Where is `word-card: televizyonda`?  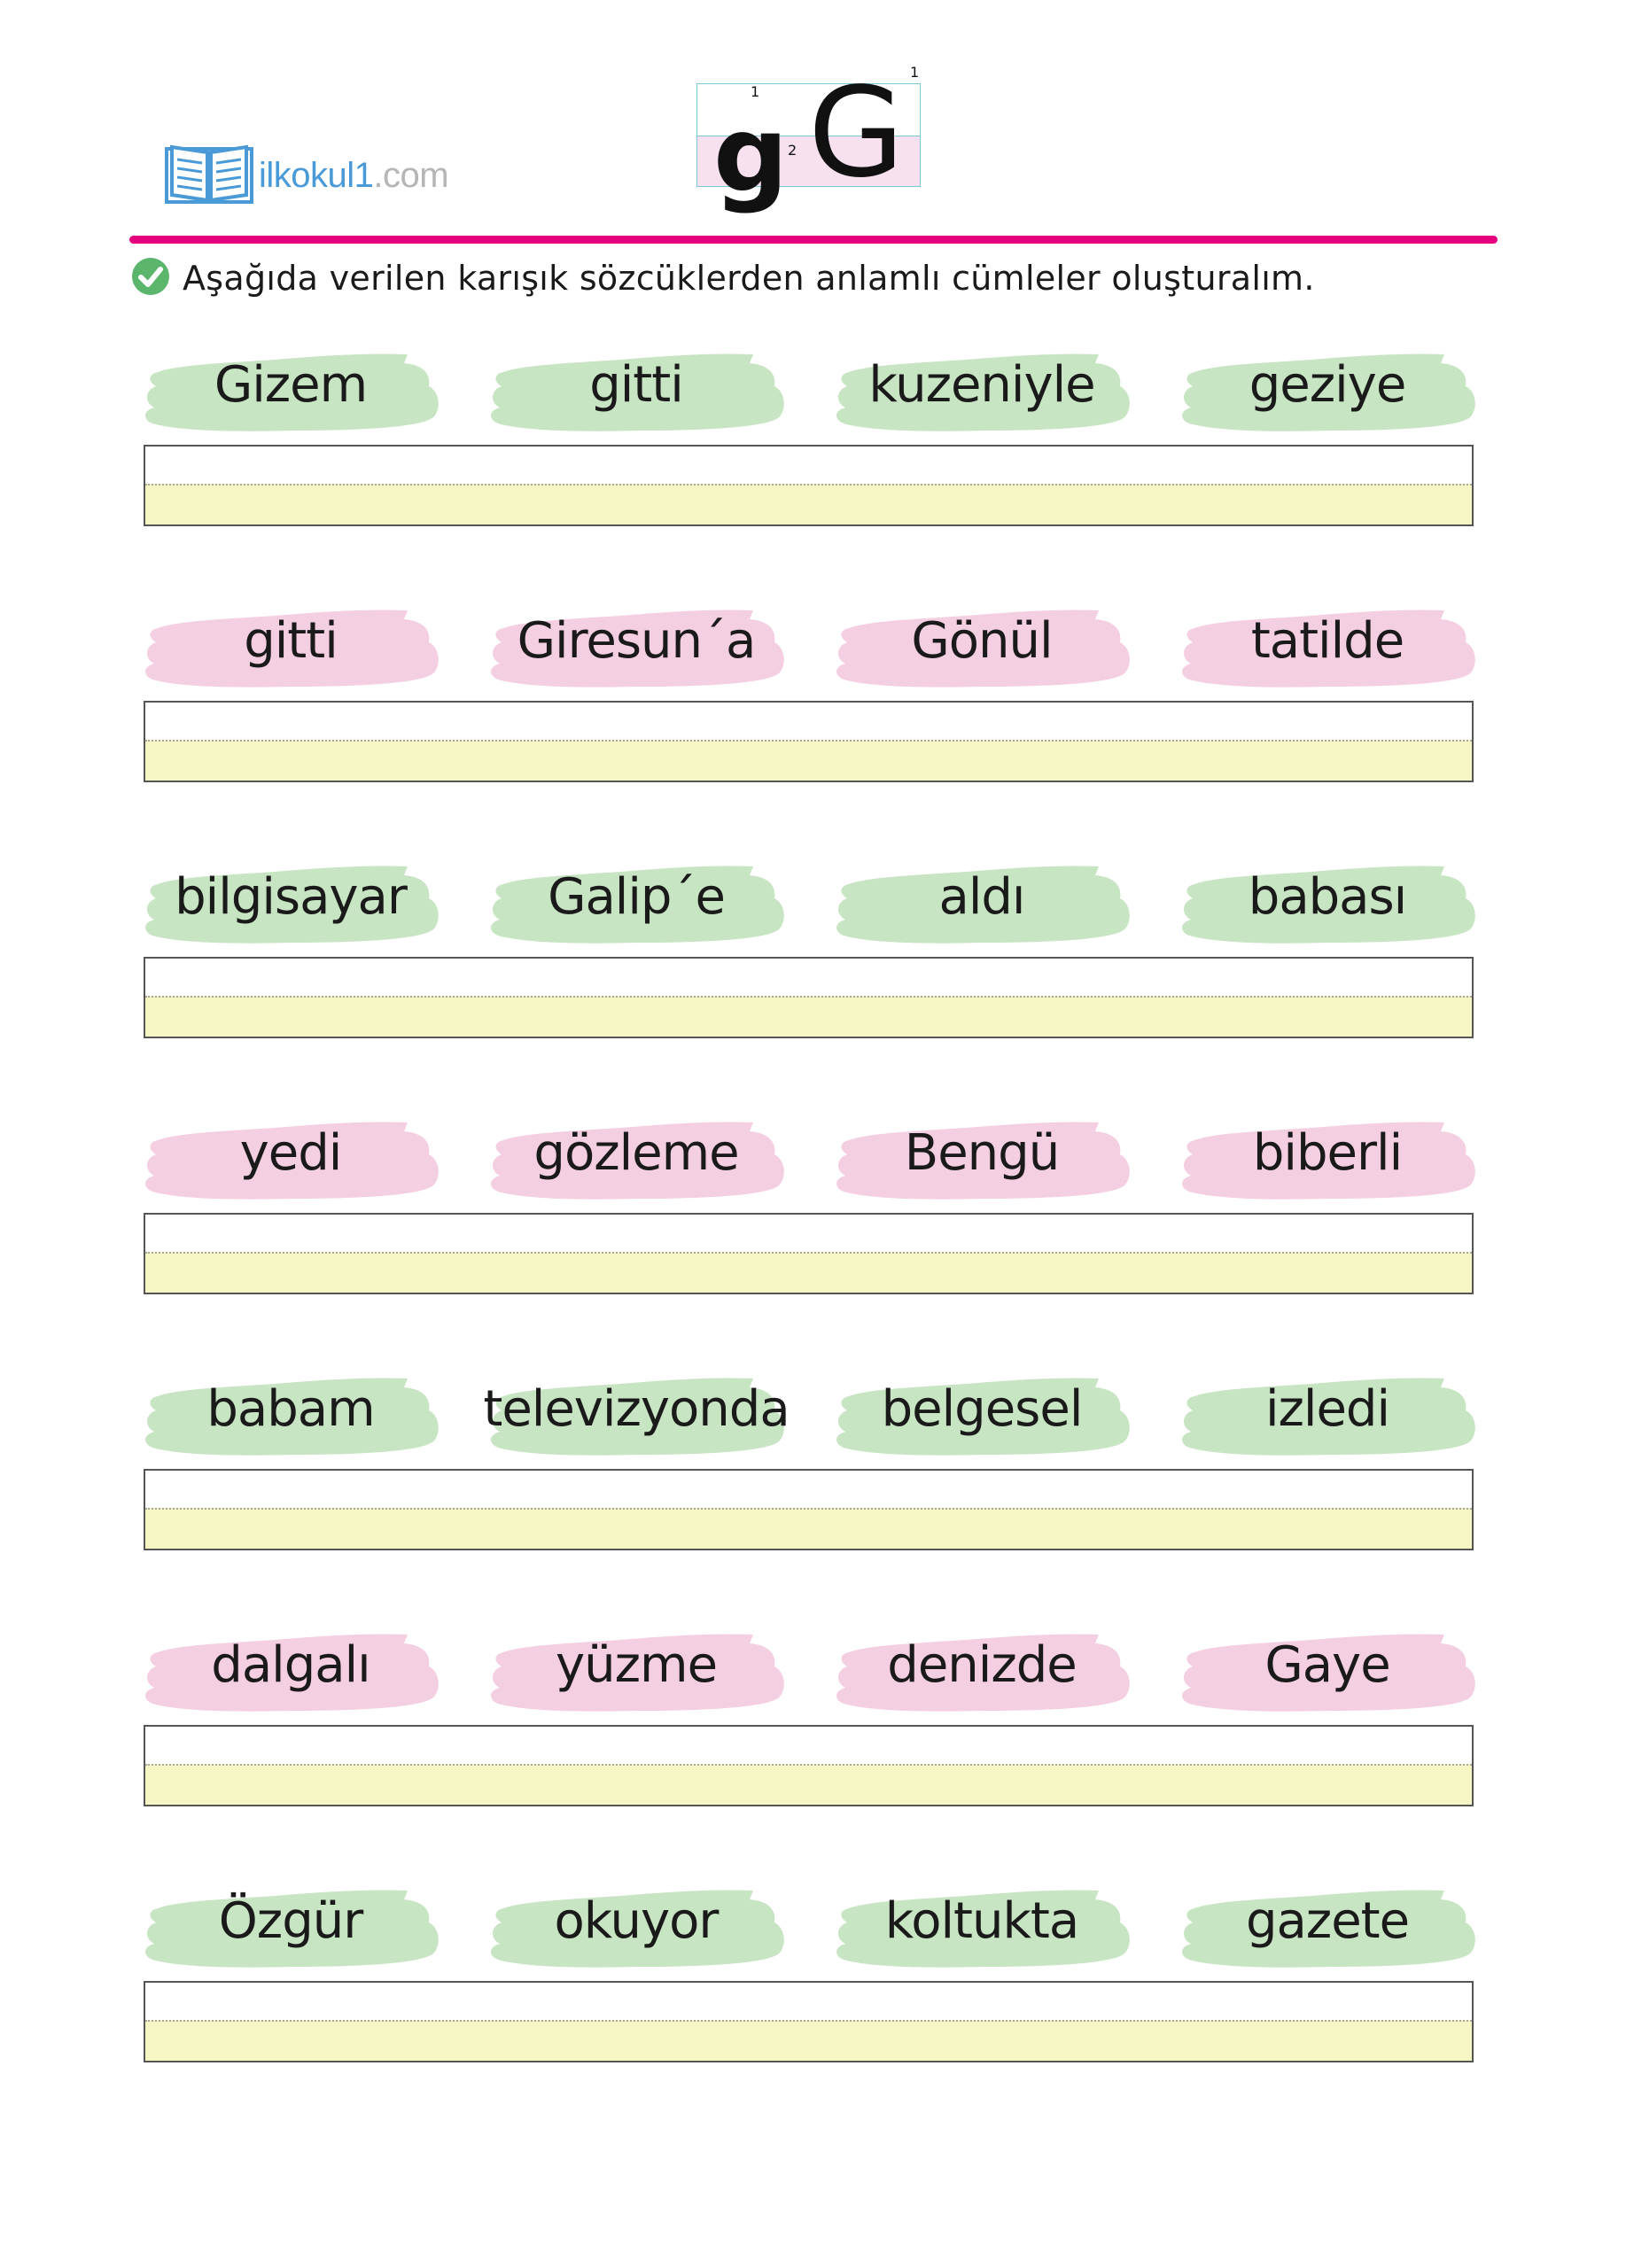
word-card: televizyonda is located at coordinates (636, 1414).